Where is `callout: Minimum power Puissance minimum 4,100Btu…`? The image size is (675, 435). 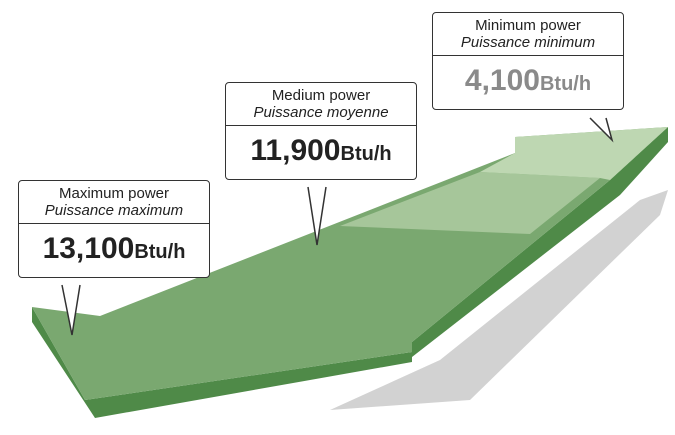 callout: Minimum power Puissance minimum 4,100Btu… is located at coordinates (528, 61).